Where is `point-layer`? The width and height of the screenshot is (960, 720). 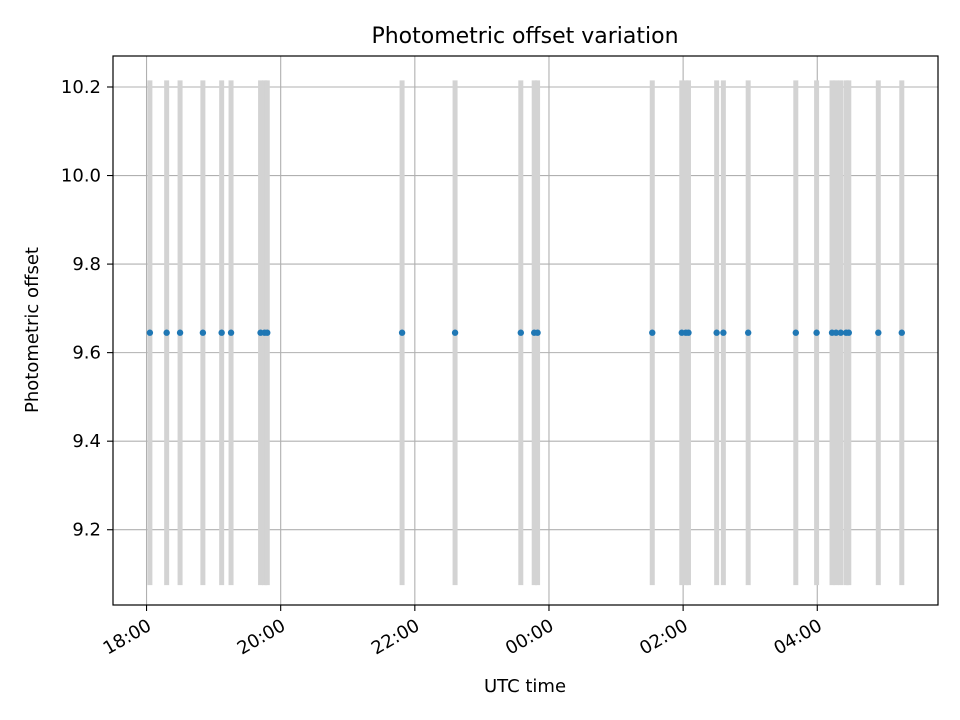
point-layer is located at coordinates (525, 332).